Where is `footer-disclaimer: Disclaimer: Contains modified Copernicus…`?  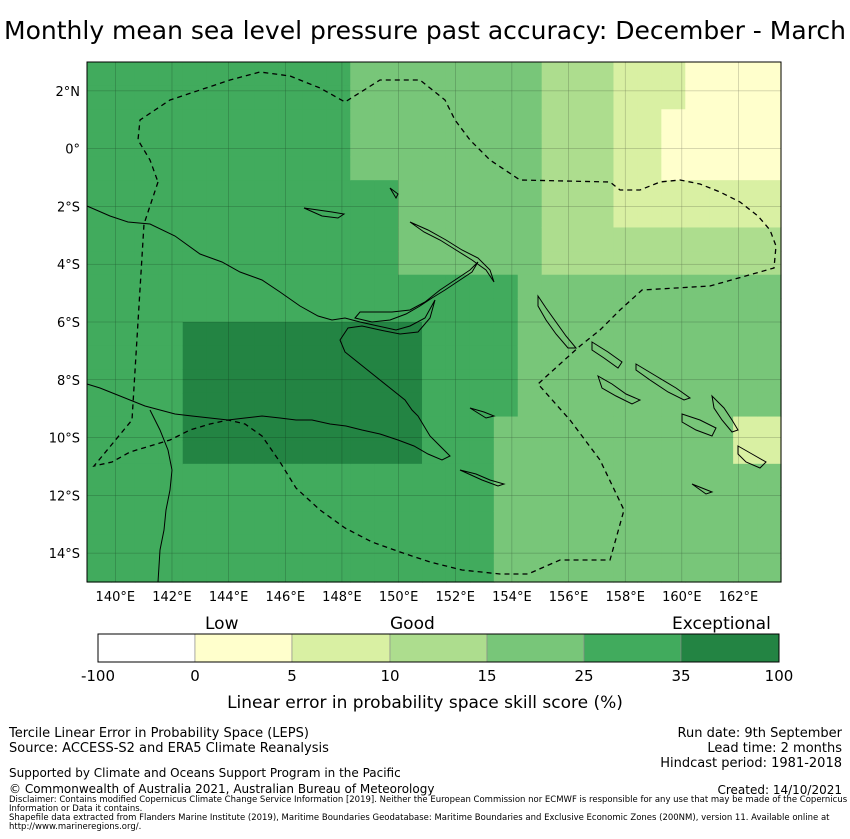 footer-disclaimer: Disclaimer: Contains modified Copernicus… is located at coordinates (428, 804).